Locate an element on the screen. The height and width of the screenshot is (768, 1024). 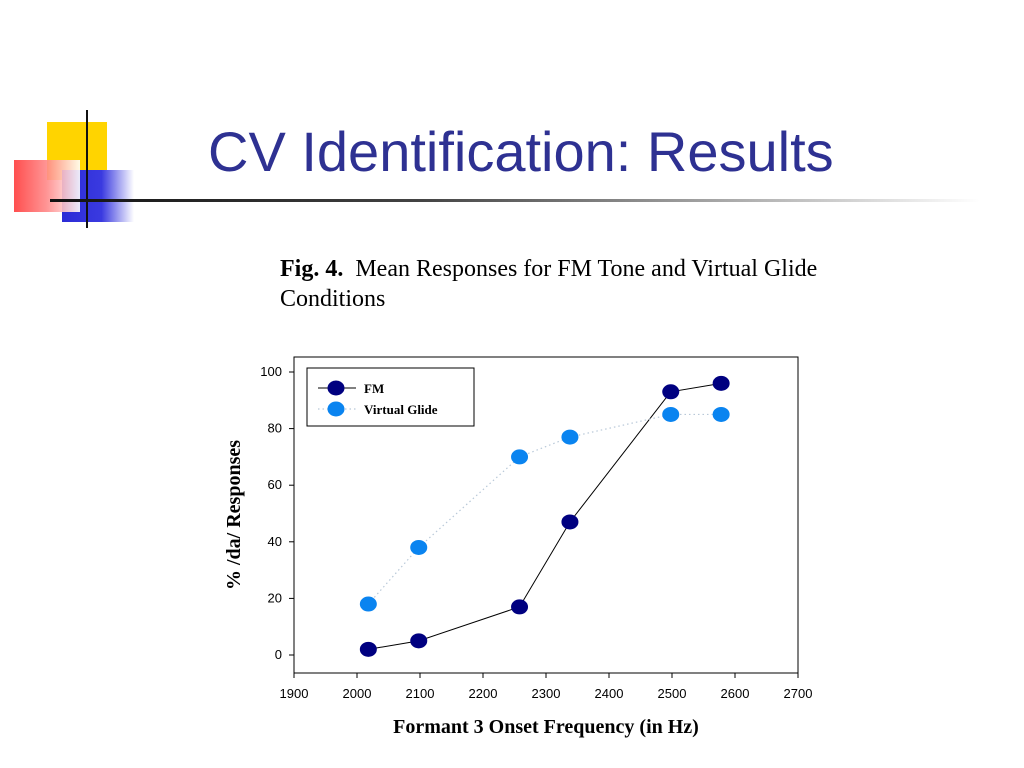
x-tick-label: 2000 is located at coordinates (357, 693).